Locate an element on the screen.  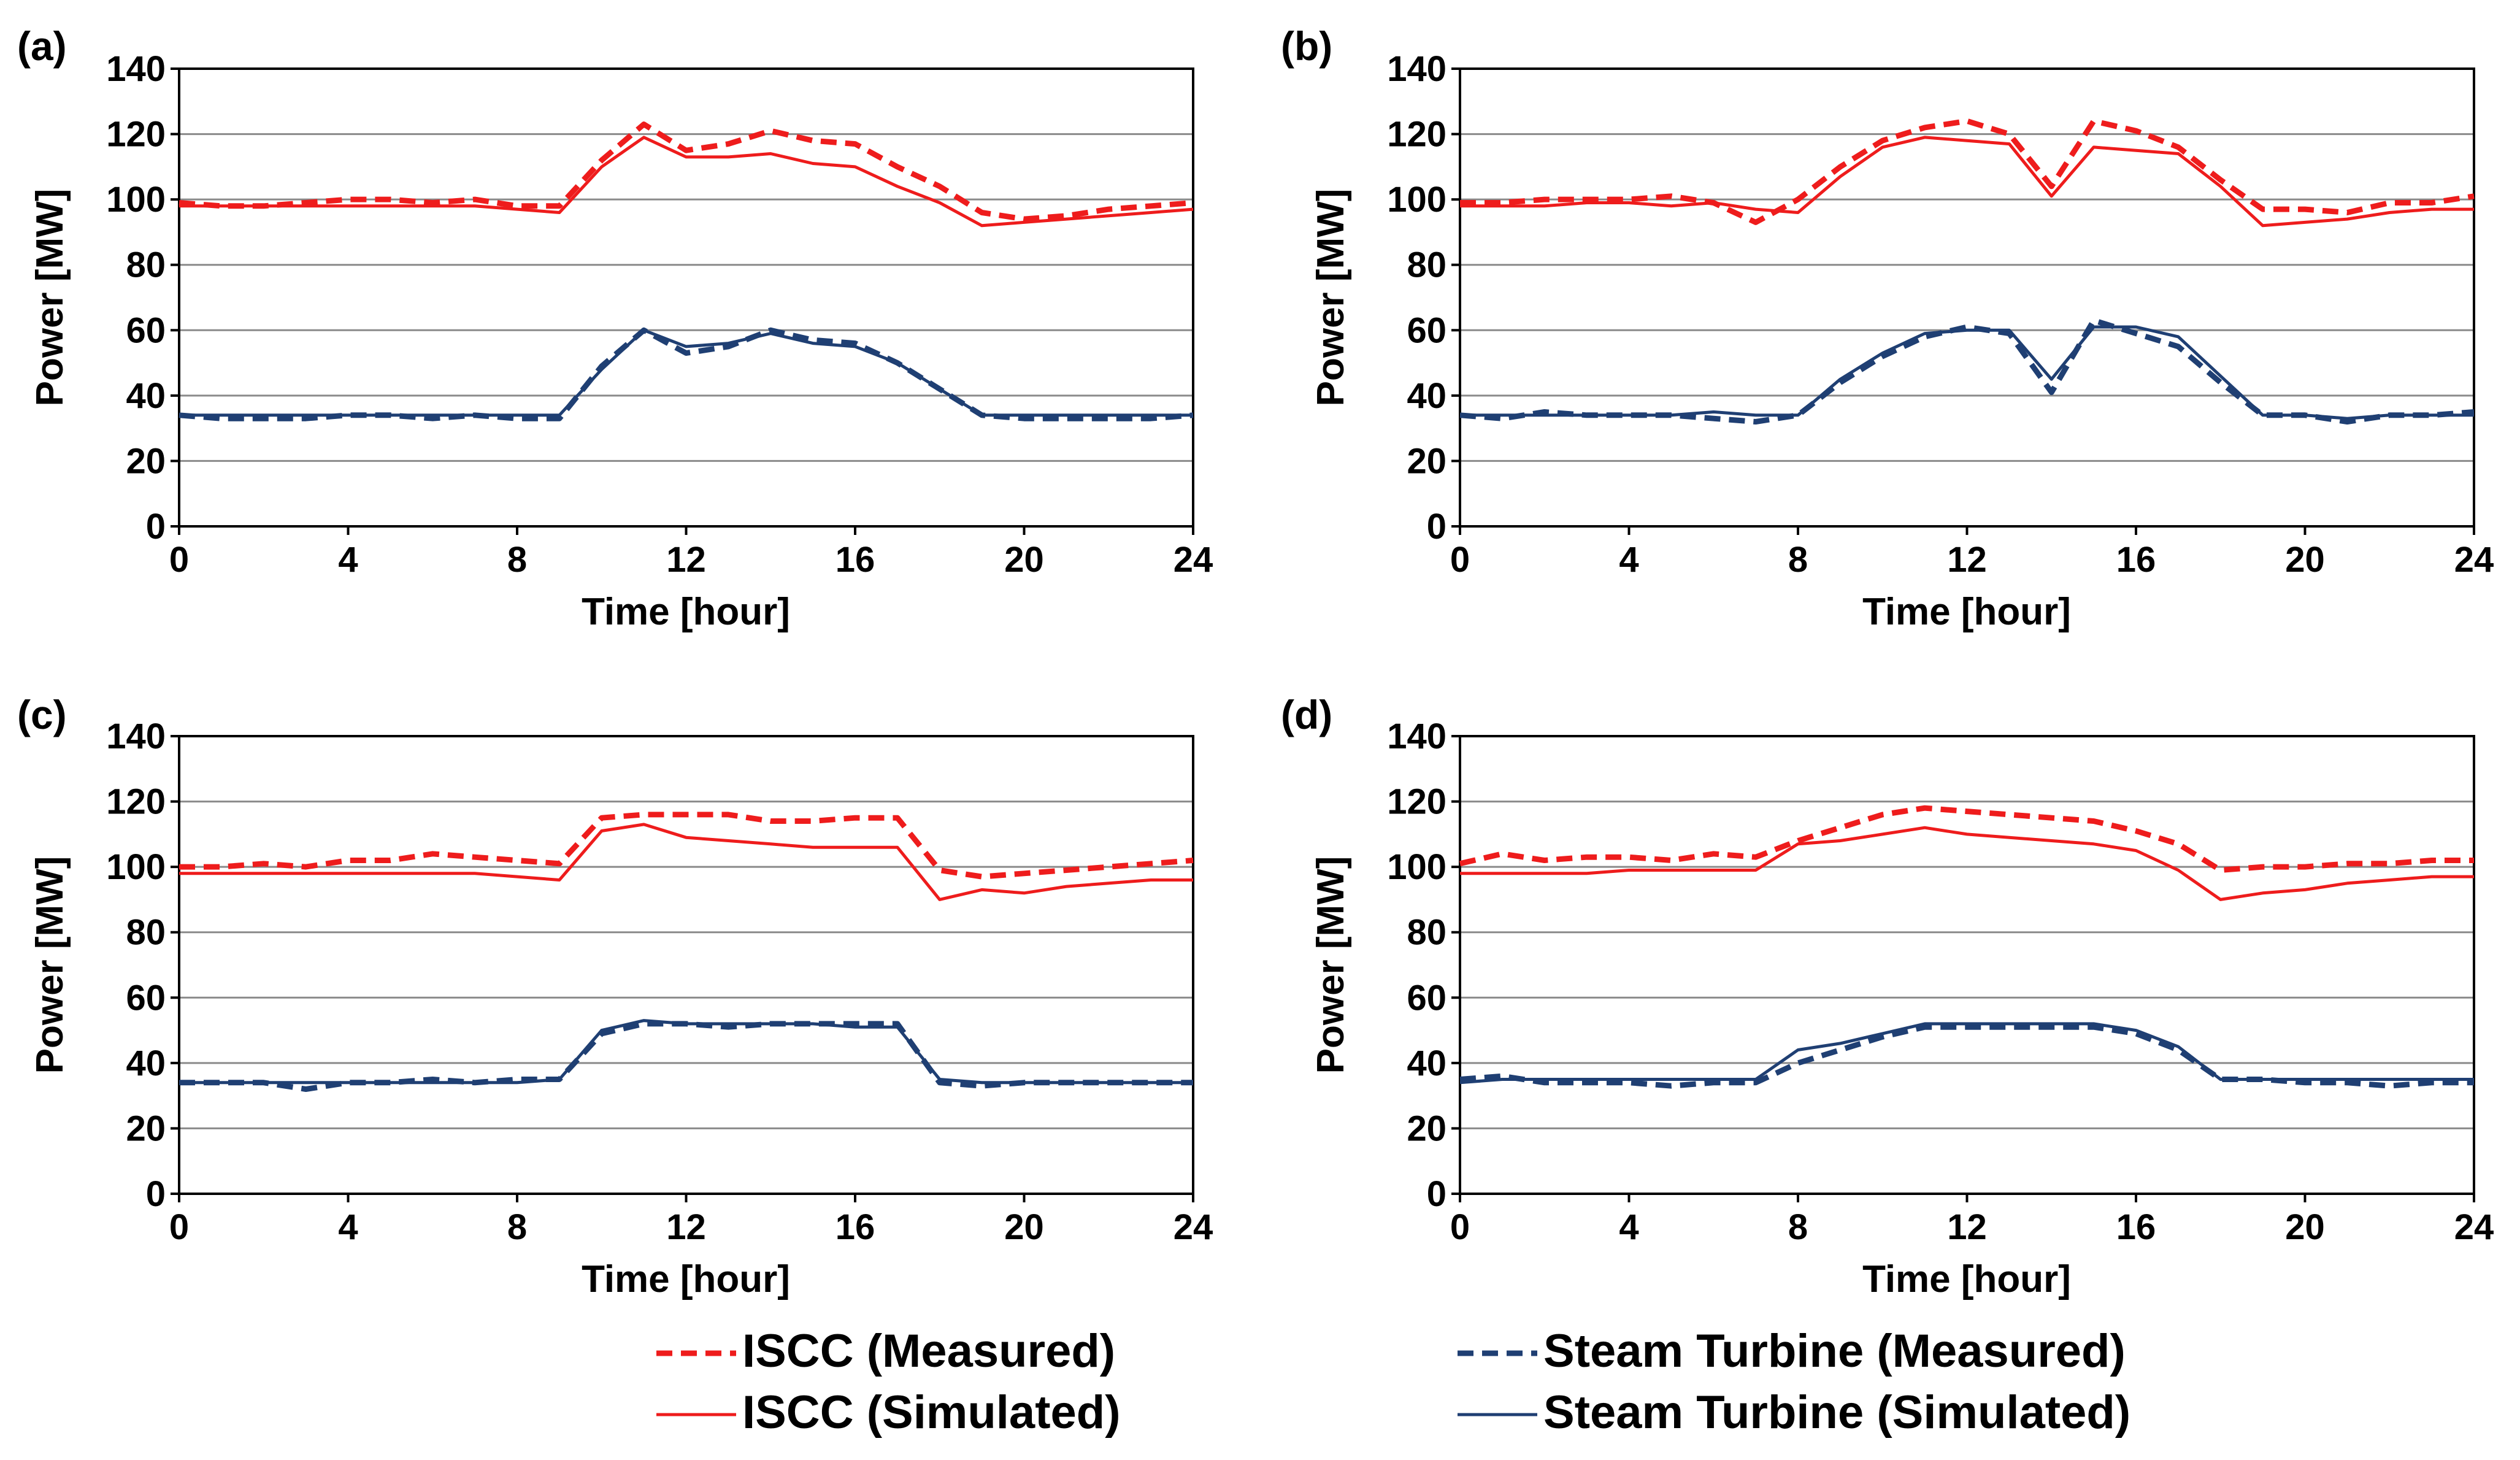
legend-label: ISCC (Measured) is located at coordinates (928, 1351).